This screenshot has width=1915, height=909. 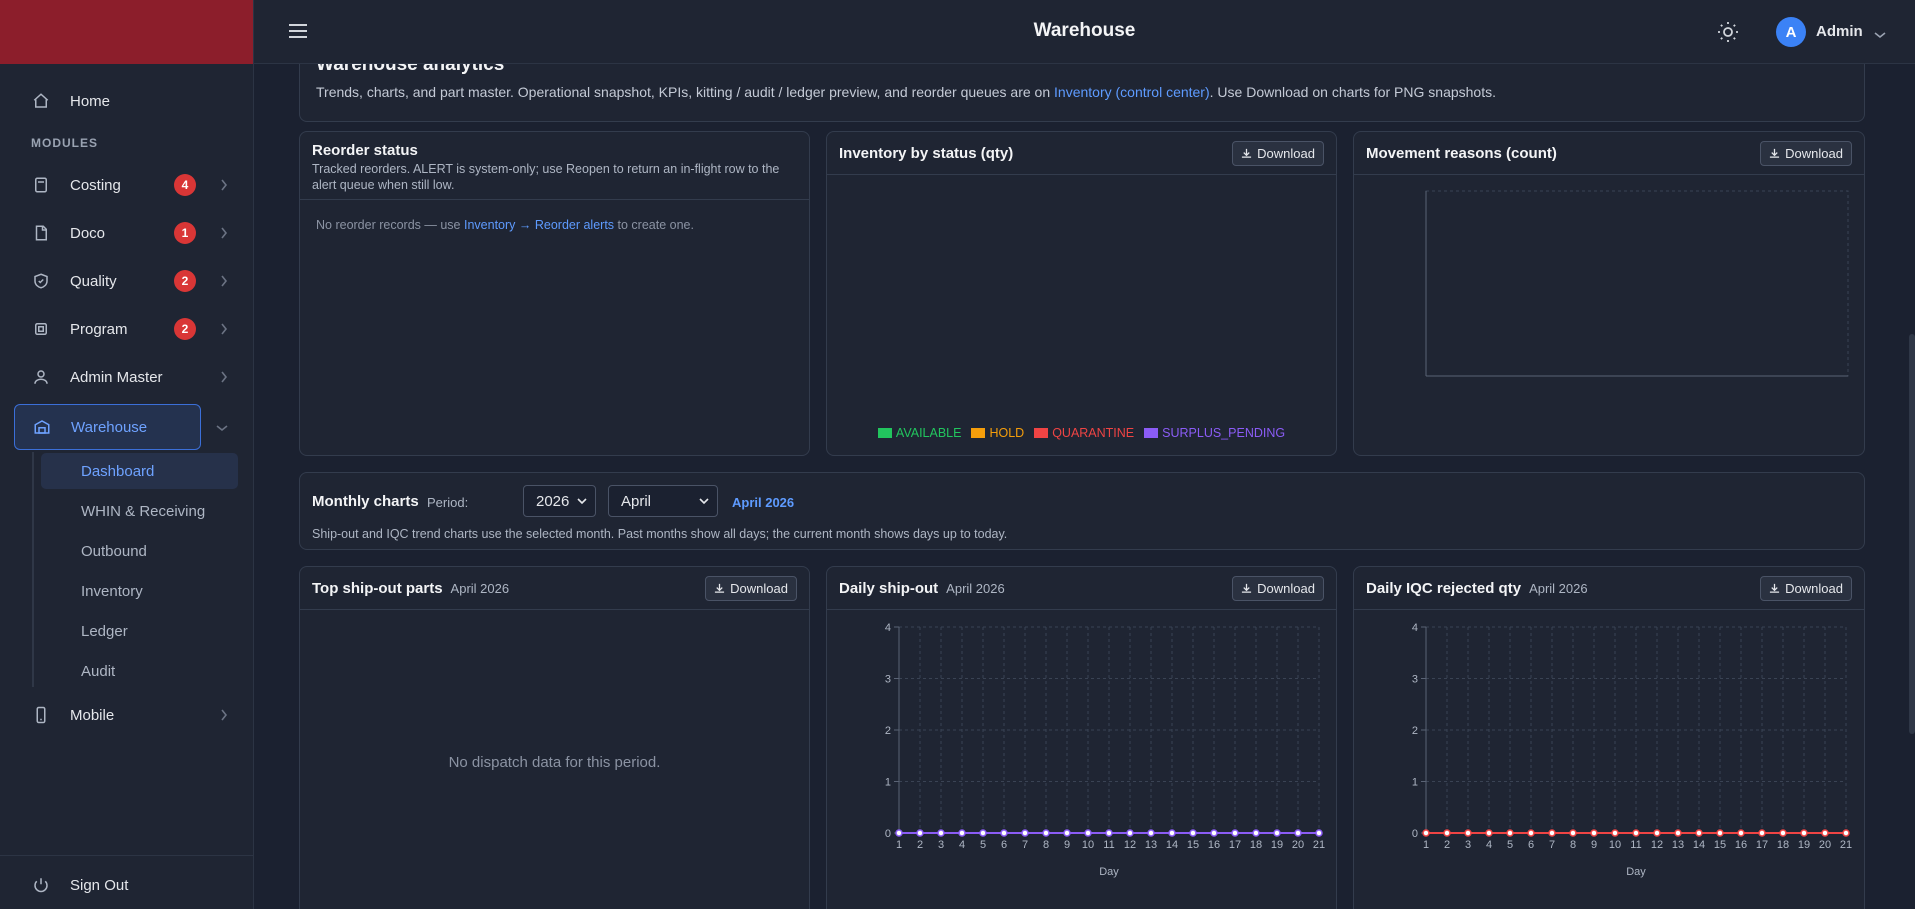 I want to click on sidebar-subitem-ledger: Ledger, so click(x=104, y=631).